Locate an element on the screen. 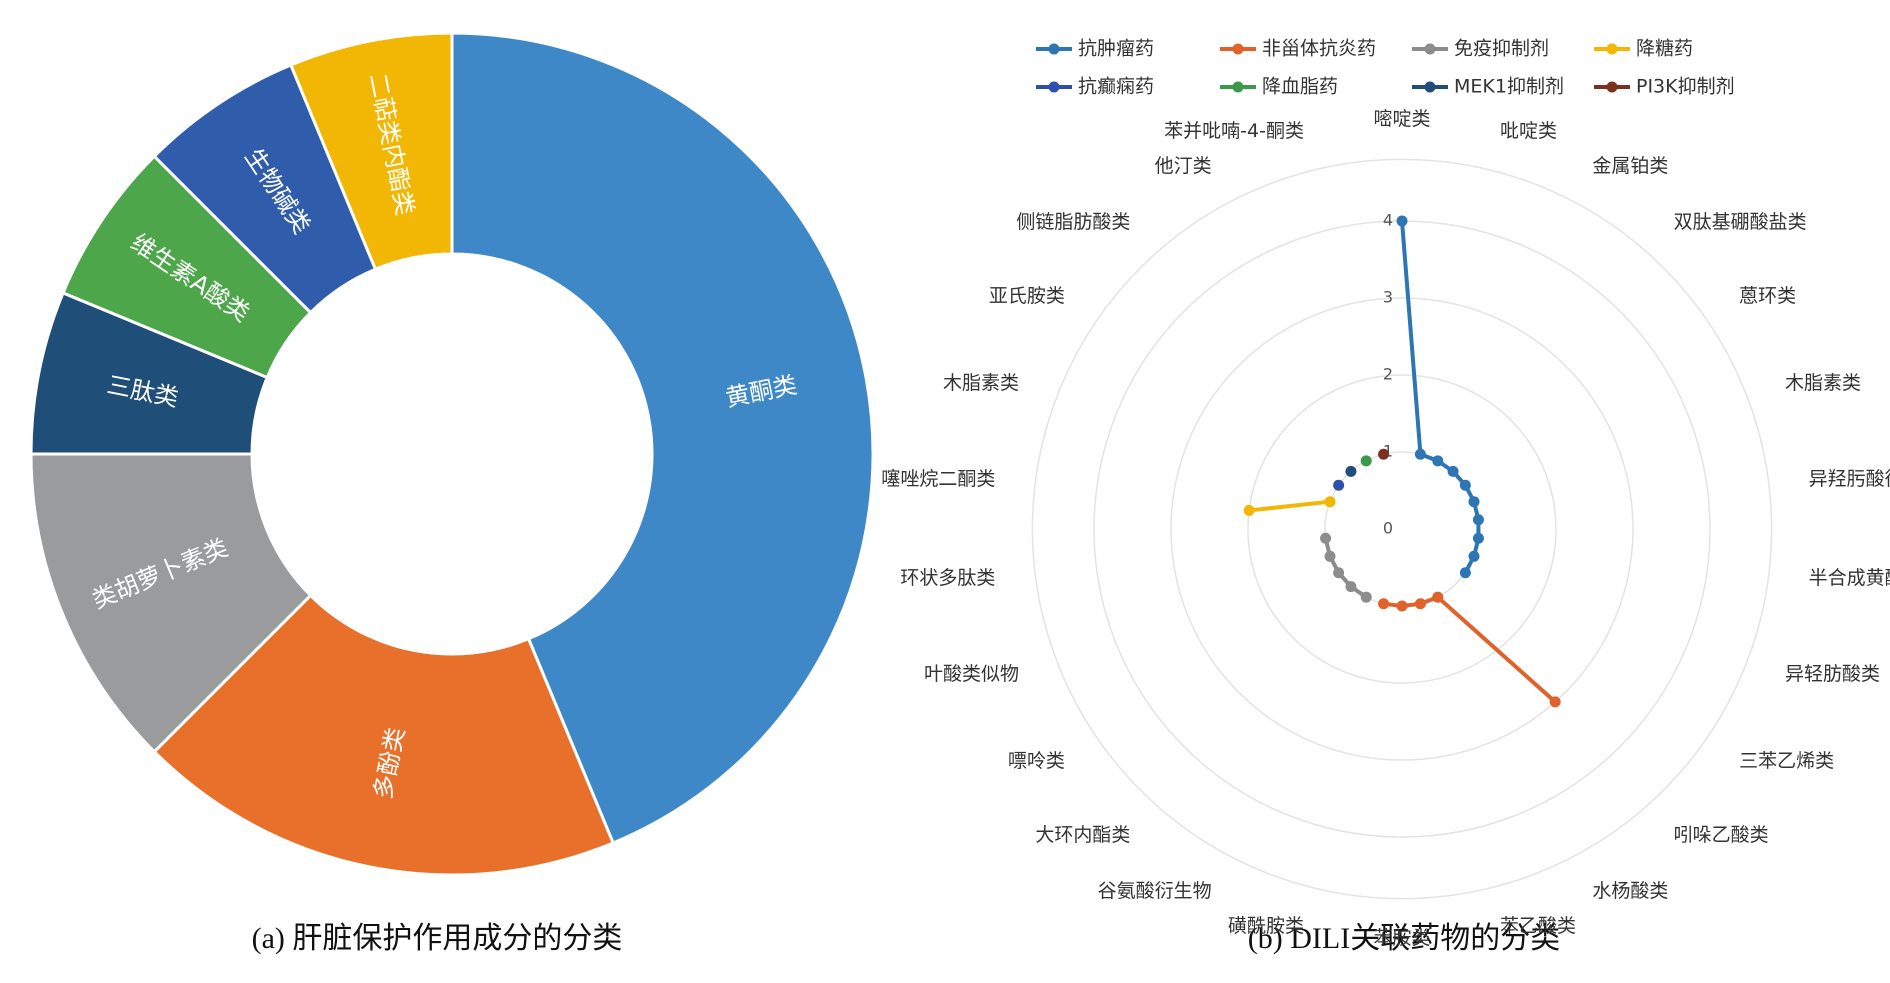 The height and width of the screenshot is (983, 1890). axis-label: 水杨酸类 is located at coordinates (1630, 891).